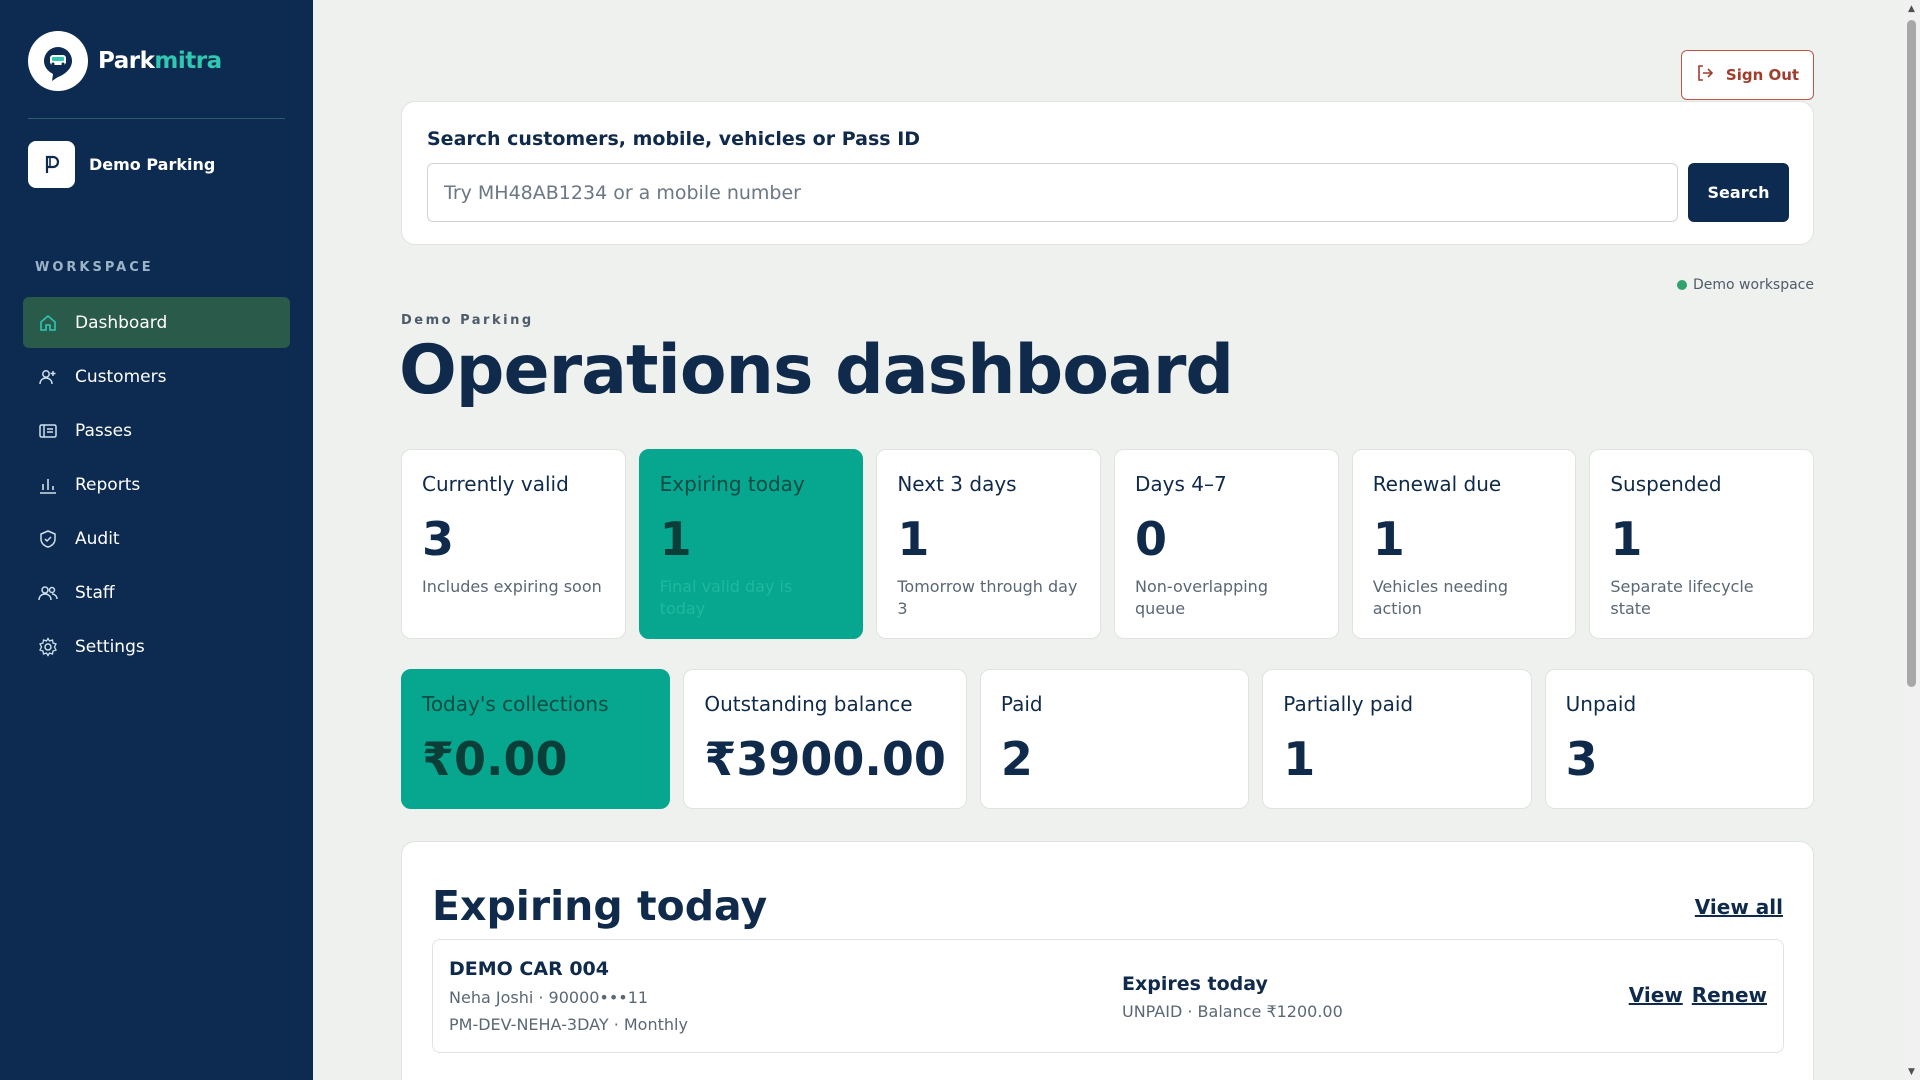 The width and height of the screenshot is (1920, 1080). What do you see at coordinates (94, 267) in the screenshot?
I see `workspace-section-label: WORKSPACE` at bounding box center [94, 267].